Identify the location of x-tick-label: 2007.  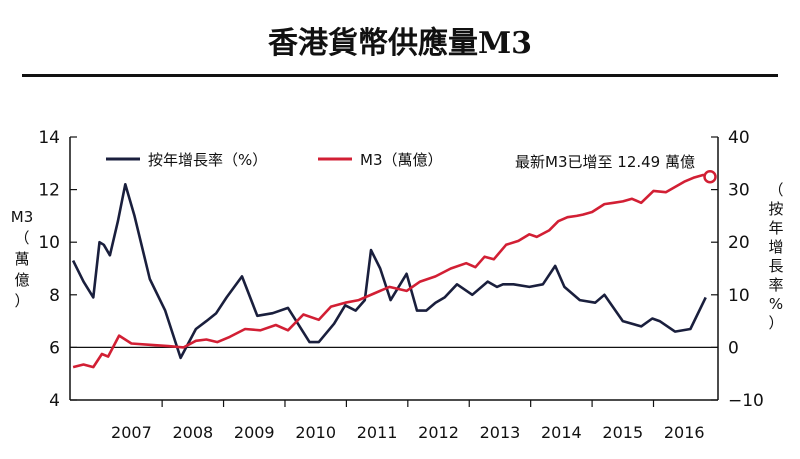
(131, 432).